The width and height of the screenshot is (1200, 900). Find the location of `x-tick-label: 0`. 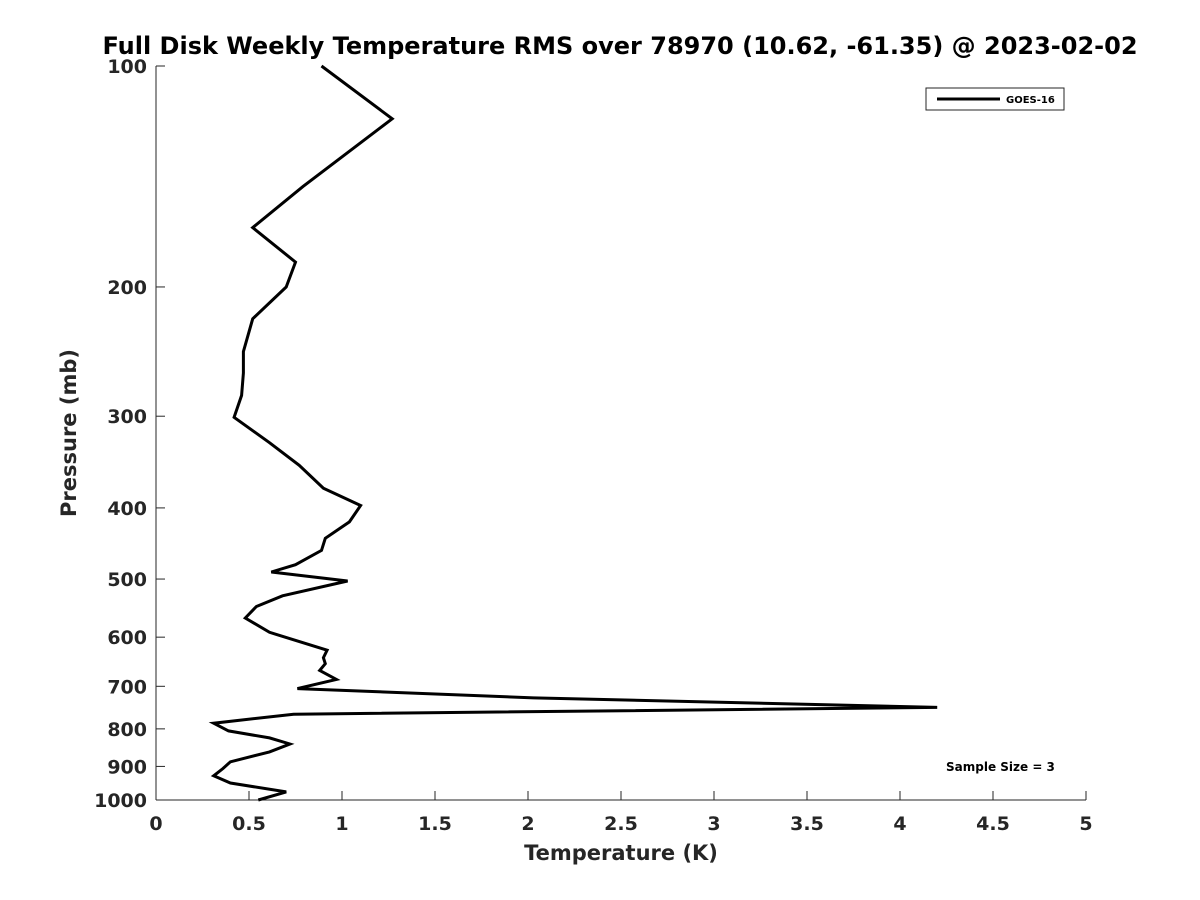

x-tick-label: 0 is located at coordinates (155, 824).